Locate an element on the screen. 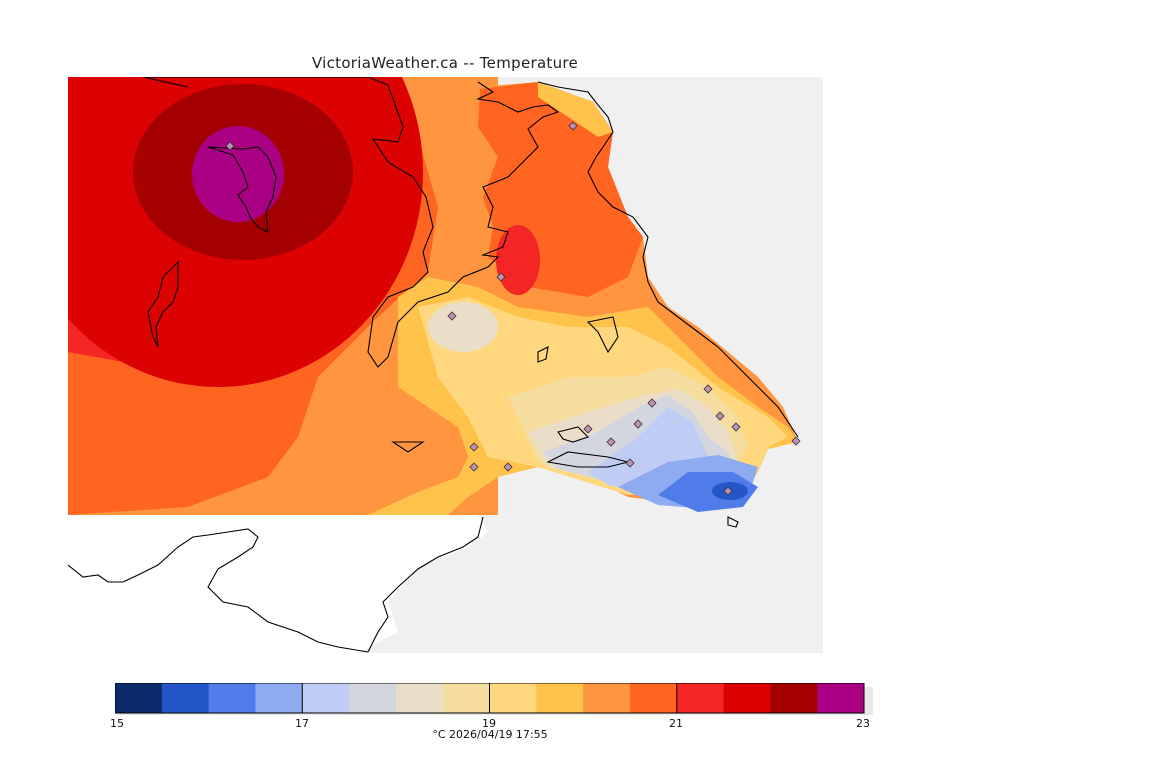  colorbar-tick-label: 21 is located at coordinates (676, 723).